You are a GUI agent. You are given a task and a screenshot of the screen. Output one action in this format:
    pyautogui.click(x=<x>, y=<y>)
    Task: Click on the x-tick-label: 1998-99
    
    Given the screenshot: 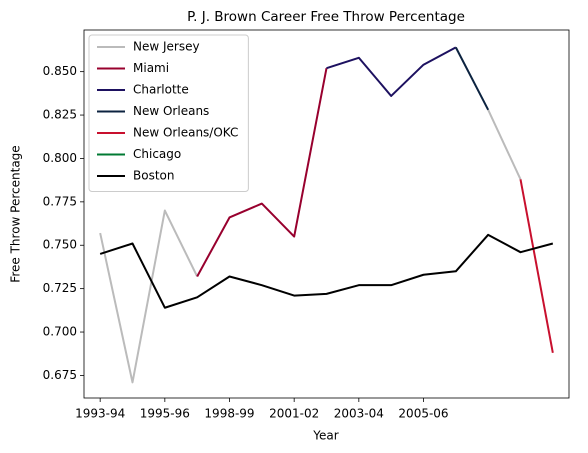 What is the action you would take?
    pyautogui.click(x=229, y=414)
    